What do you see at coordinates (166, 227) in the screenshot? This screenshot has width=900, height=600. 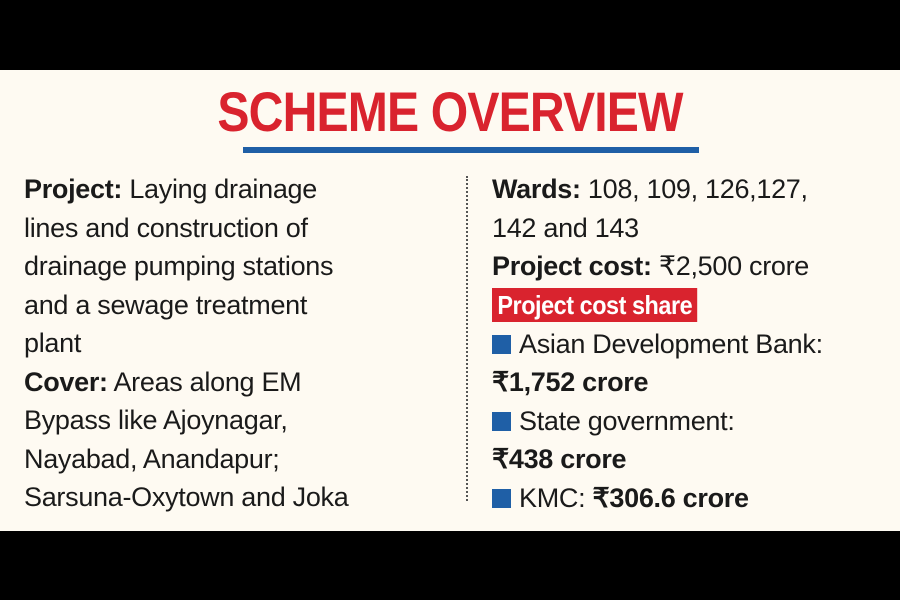 I see `project-text-2: lines and construction of` at bounding box center [166, 227].